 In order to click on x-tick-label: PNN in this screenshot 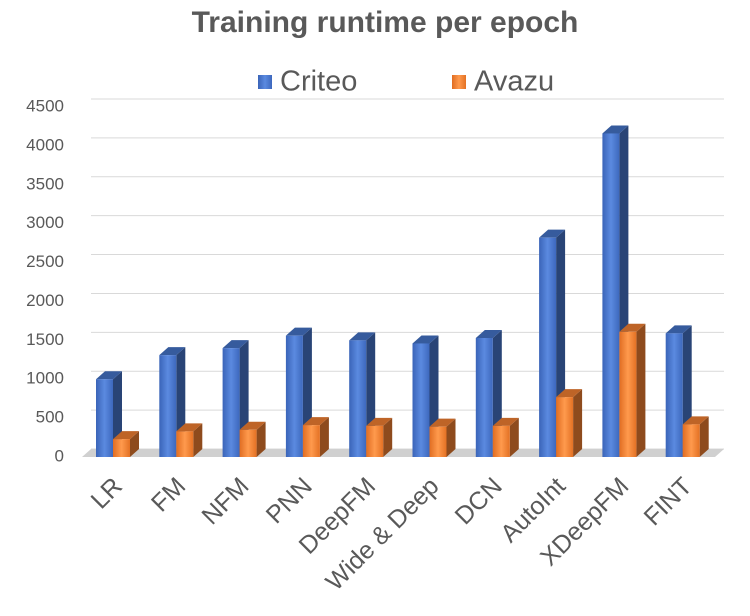, I will do `click(289, 500)`.